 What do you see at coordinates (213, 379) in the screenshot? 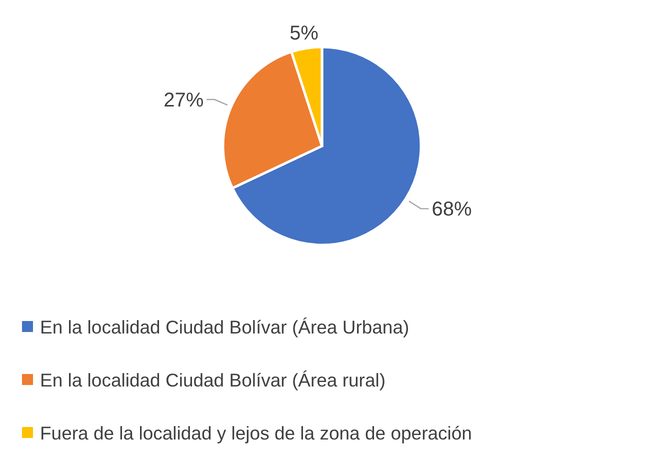
I see `legend-label: En la localidad Ciudad Bolívar (Área rural)` at bounding box center [213, 379].